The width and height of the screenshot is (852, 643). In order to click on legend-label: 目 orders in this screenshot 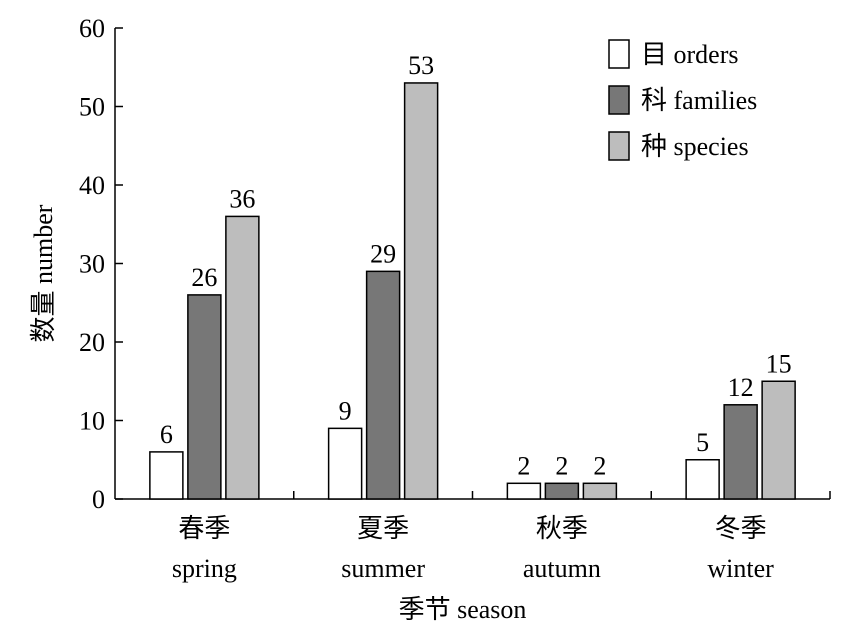, I will do `click(689, 54)`.